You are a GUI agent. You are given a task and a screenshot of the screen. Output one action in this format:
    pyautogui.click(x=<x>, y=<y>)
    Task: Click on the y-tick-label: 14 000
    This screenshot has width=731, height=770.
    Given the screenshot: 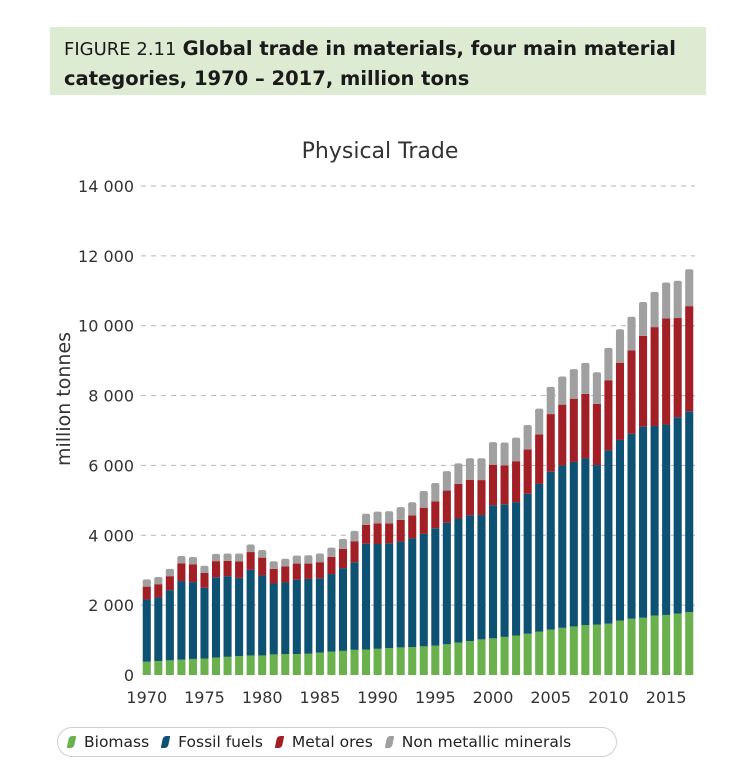 What is the action you would take?
    pyautogui.click(x=106, y=186)
    